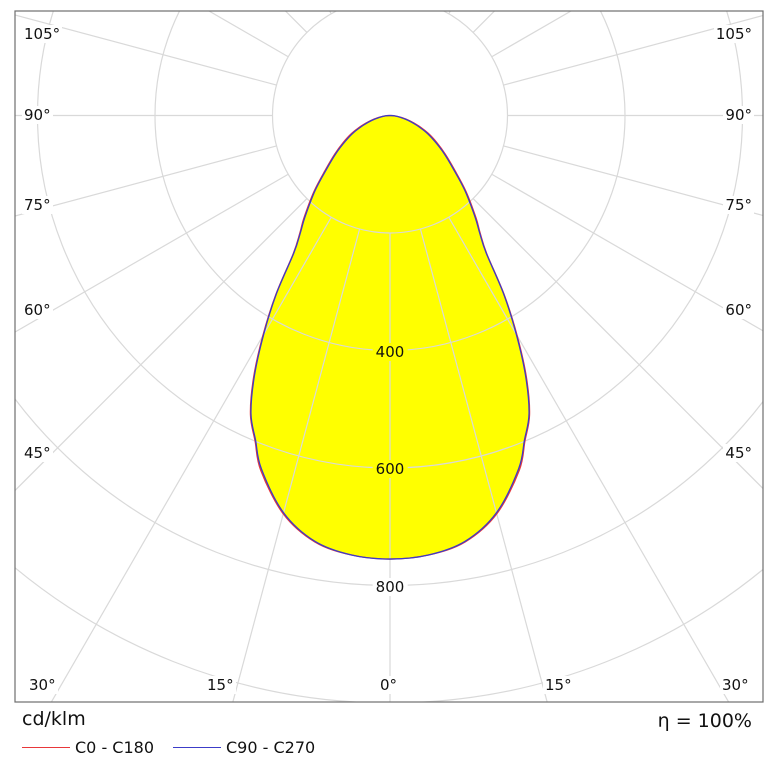 Image resolution: width=776 pixels, height=767 pixels. I want to click on unit-label: cd/klm, so click(54, 719).